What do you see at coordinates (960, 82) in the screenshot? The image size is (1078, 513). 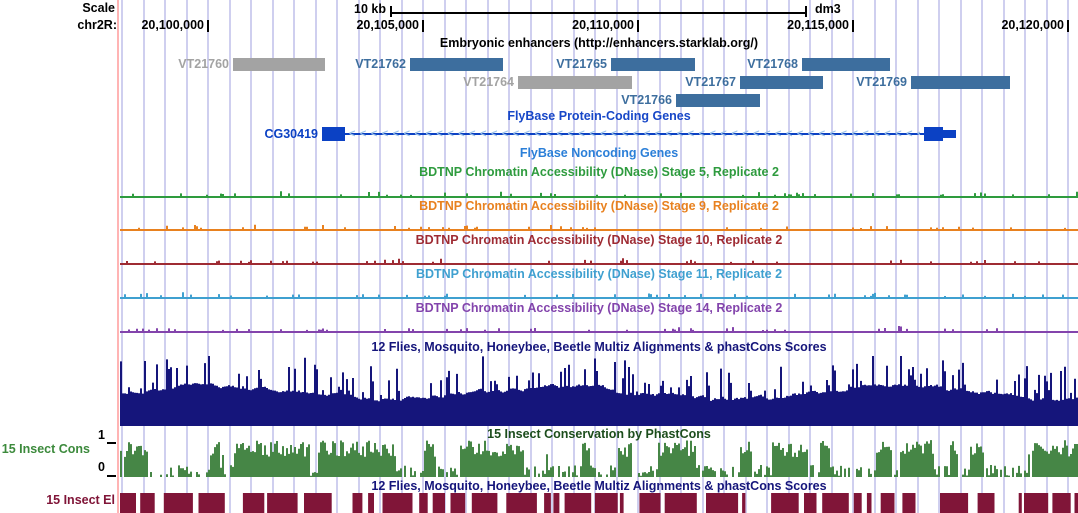 I see `enhancer-box-vt21769` at bounding box center [960, 82].